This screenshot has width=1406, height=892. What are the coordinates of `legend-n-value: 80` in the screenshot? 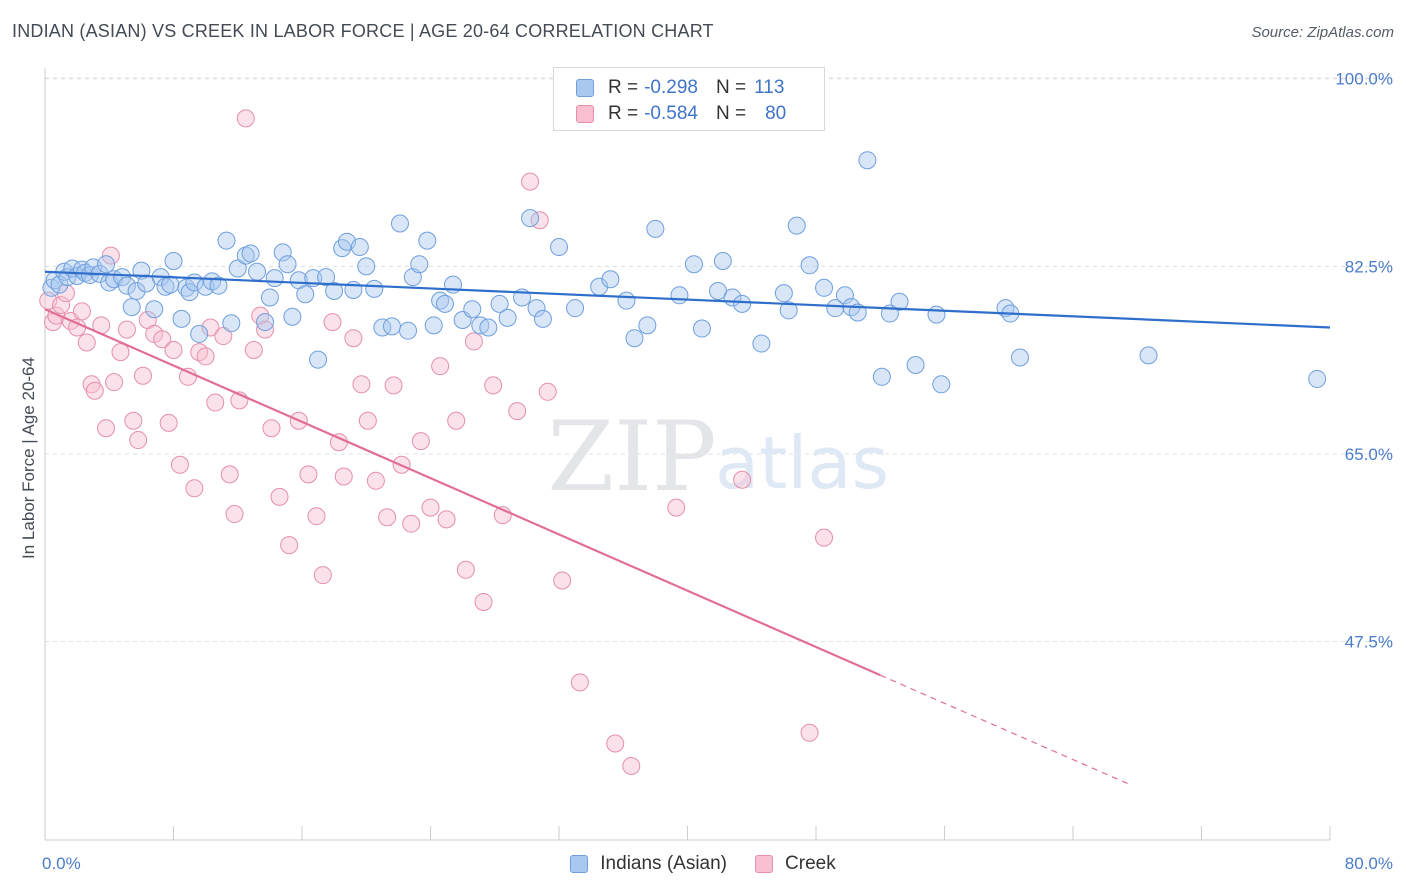 It's located at (776, 113).